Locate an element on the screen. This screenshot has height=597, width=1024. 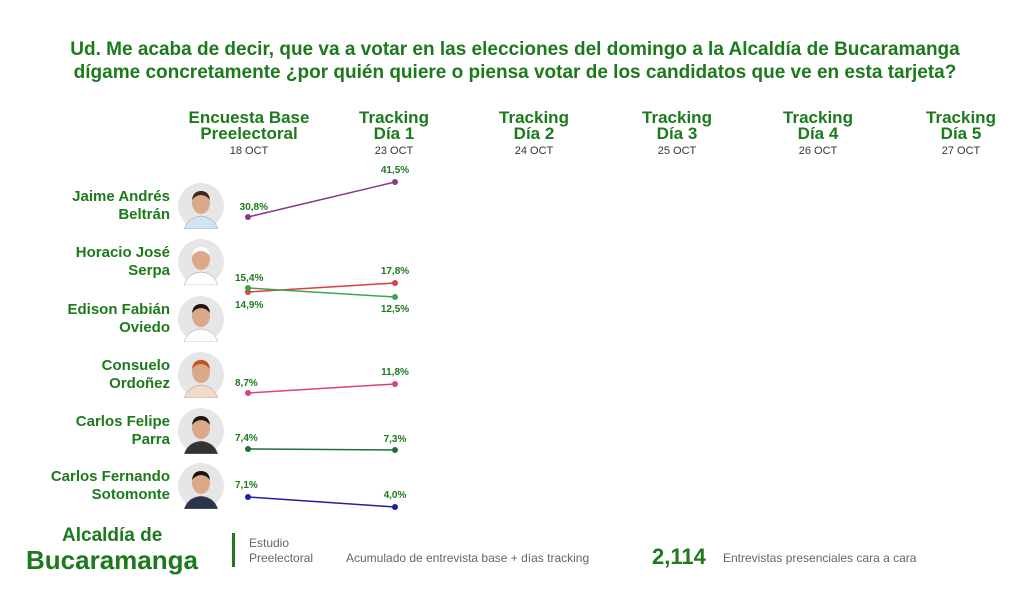
data-label: 15,4% is located at coordinates (249, 278).